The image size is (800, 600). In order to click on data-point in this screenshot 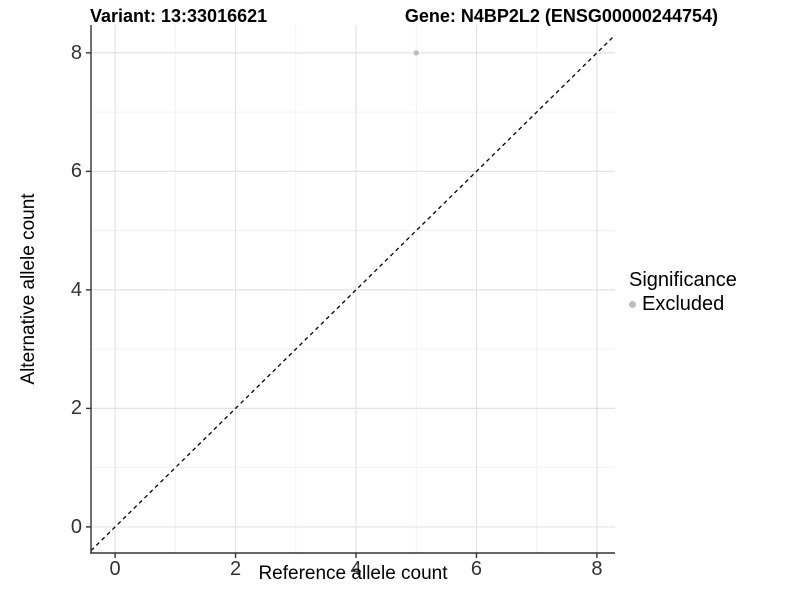, I will do `click(416, 53)`.